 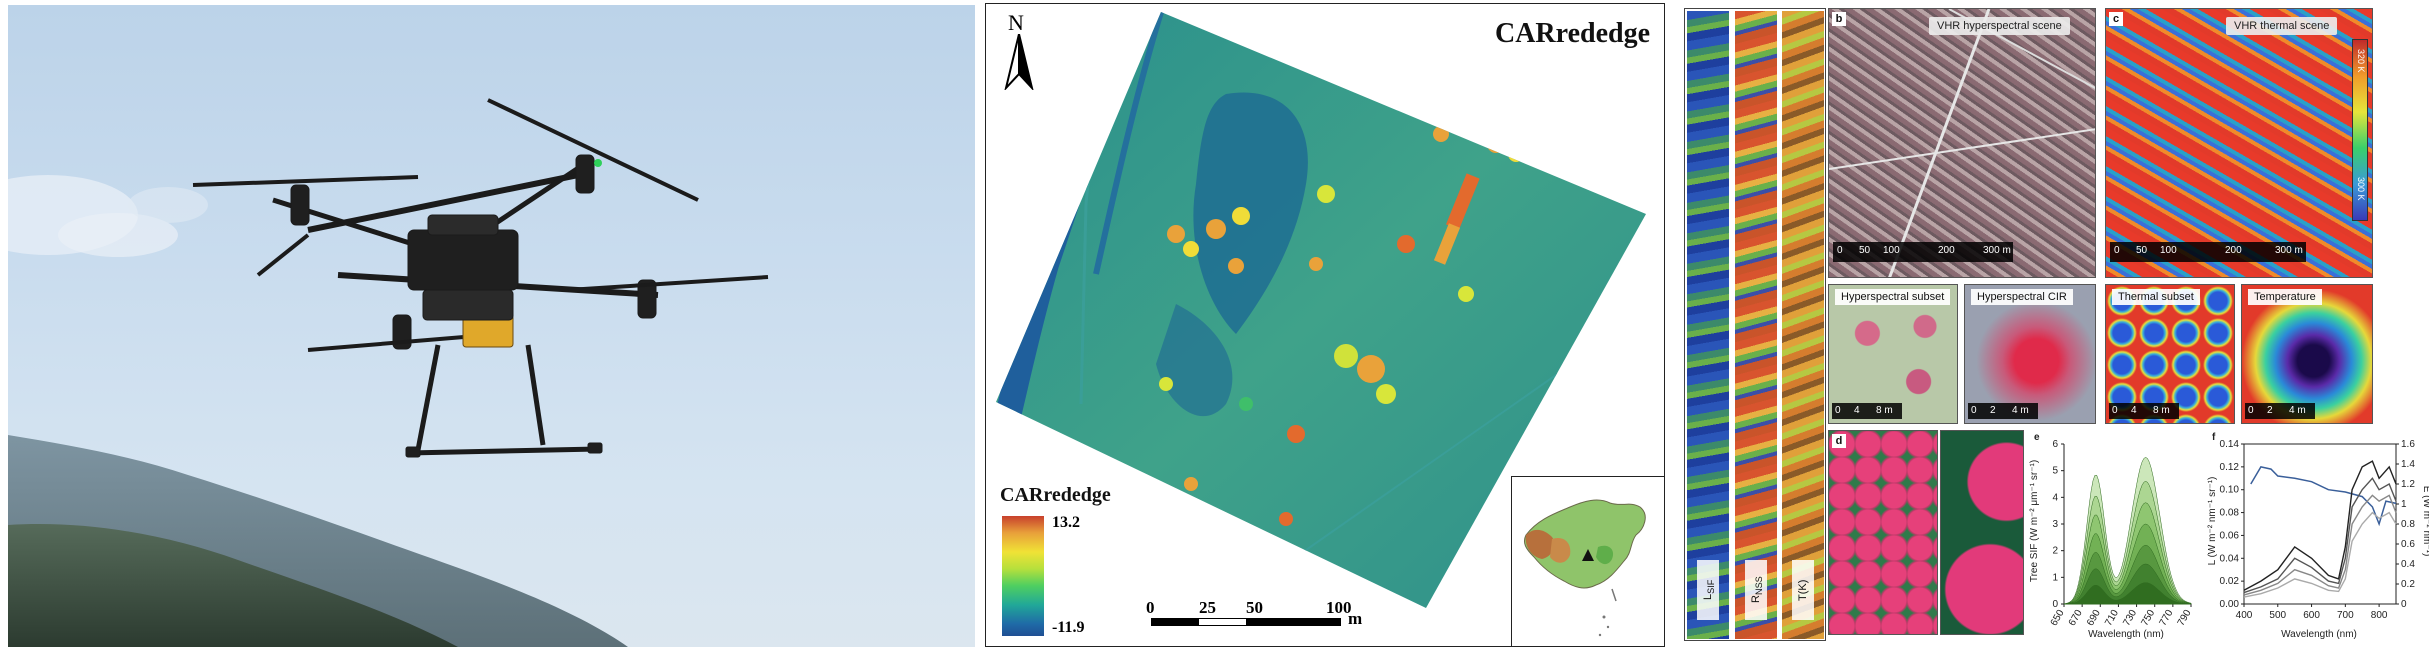 I want to click on sif-y-tick-label: 0, so click(x=2055, y=604).